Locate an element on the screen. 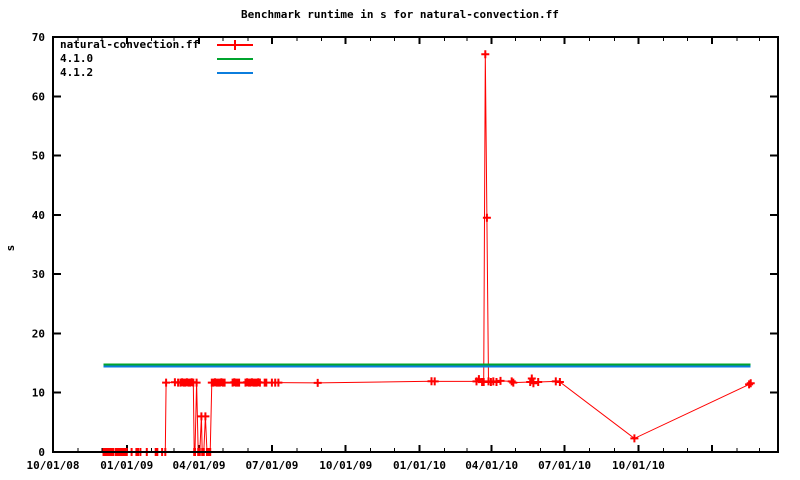  y-axis-label: s is located at coordinates (10, 248).